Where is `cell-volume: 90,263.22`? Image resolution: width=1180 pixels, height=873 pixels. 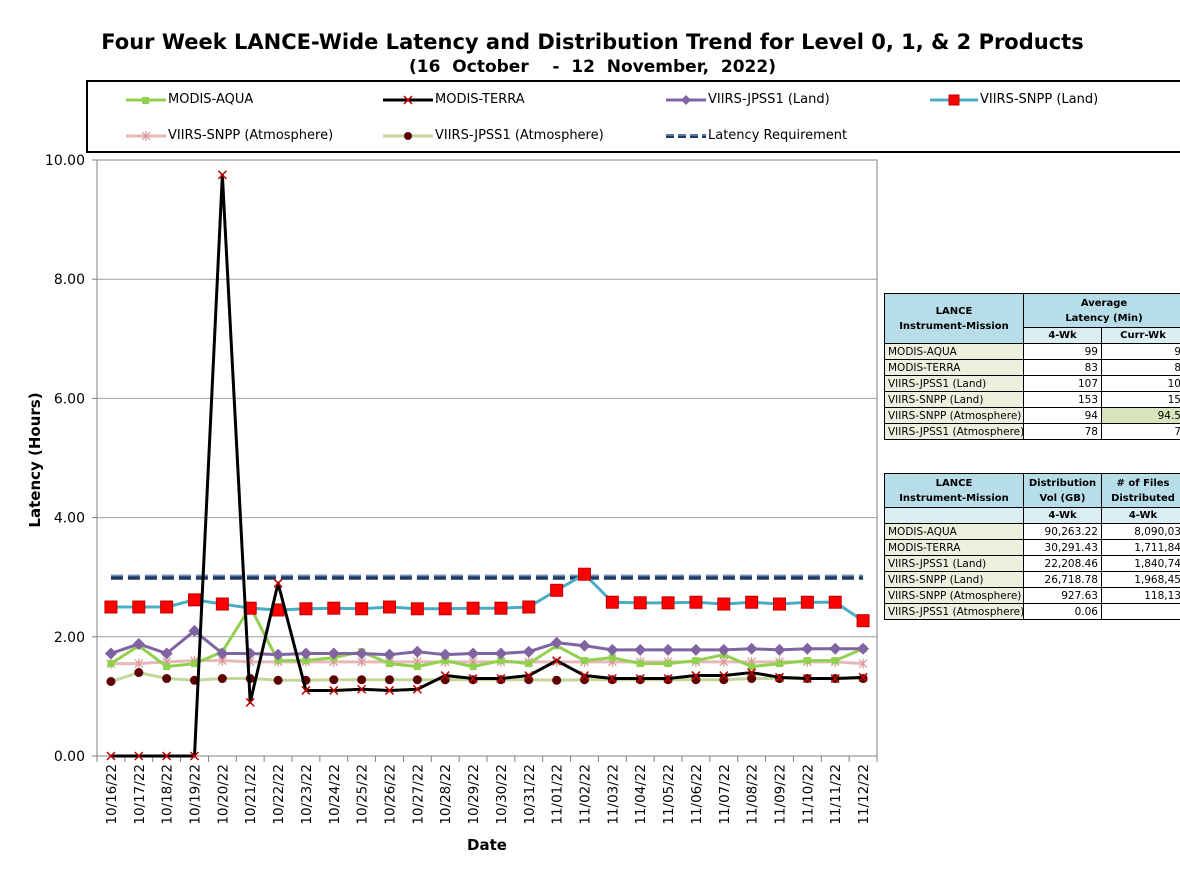
cell-volume: 90,263.22 is located at coordinates (1062, 531).